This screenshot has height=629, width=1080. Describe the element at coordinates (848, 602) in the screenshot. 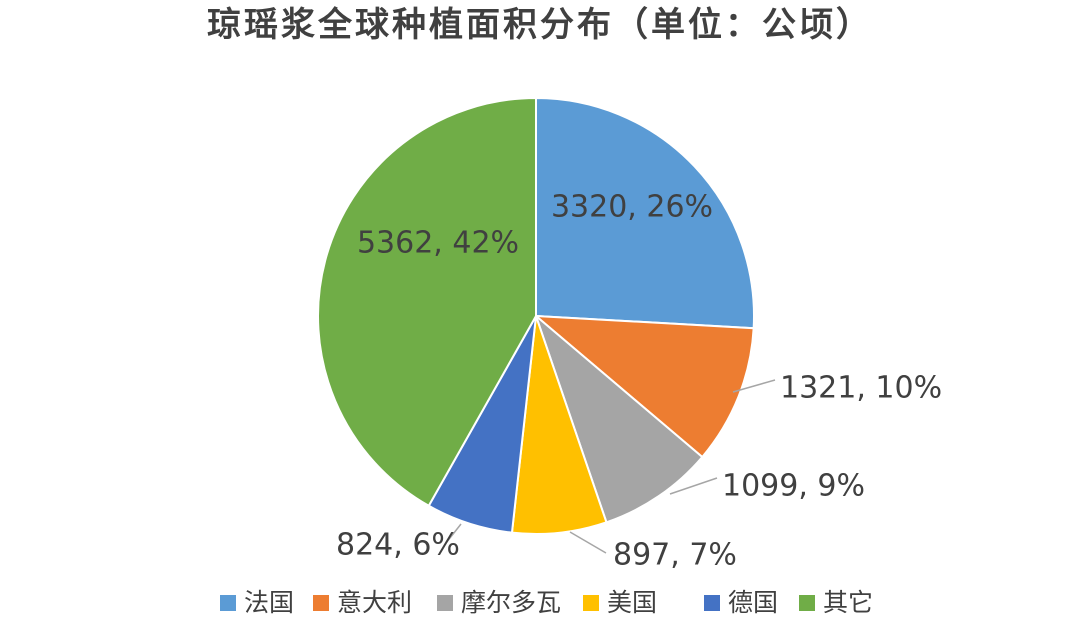

I see `legend-label-5: 其它` at that location.